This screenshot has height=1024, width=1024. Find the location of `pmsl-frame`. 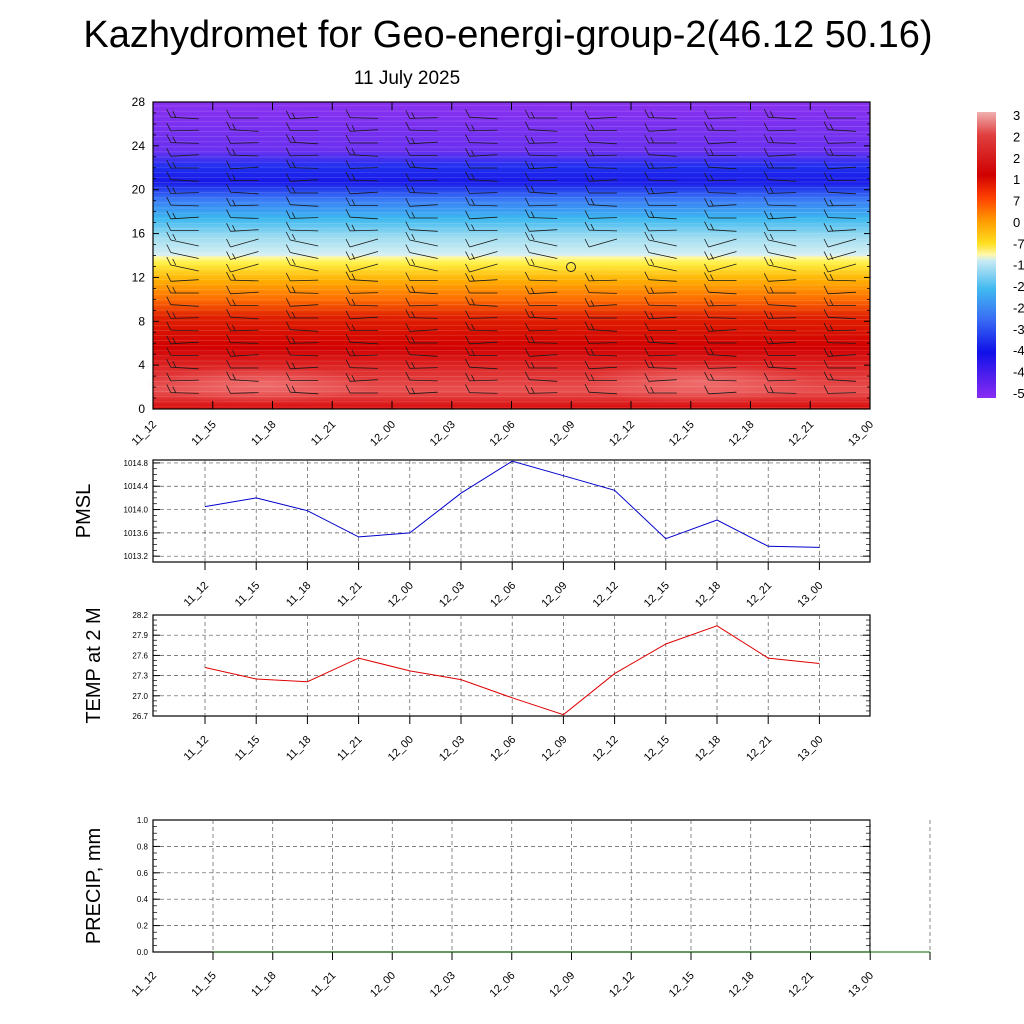

pmsl-frame is located at coordinates (511, 511).